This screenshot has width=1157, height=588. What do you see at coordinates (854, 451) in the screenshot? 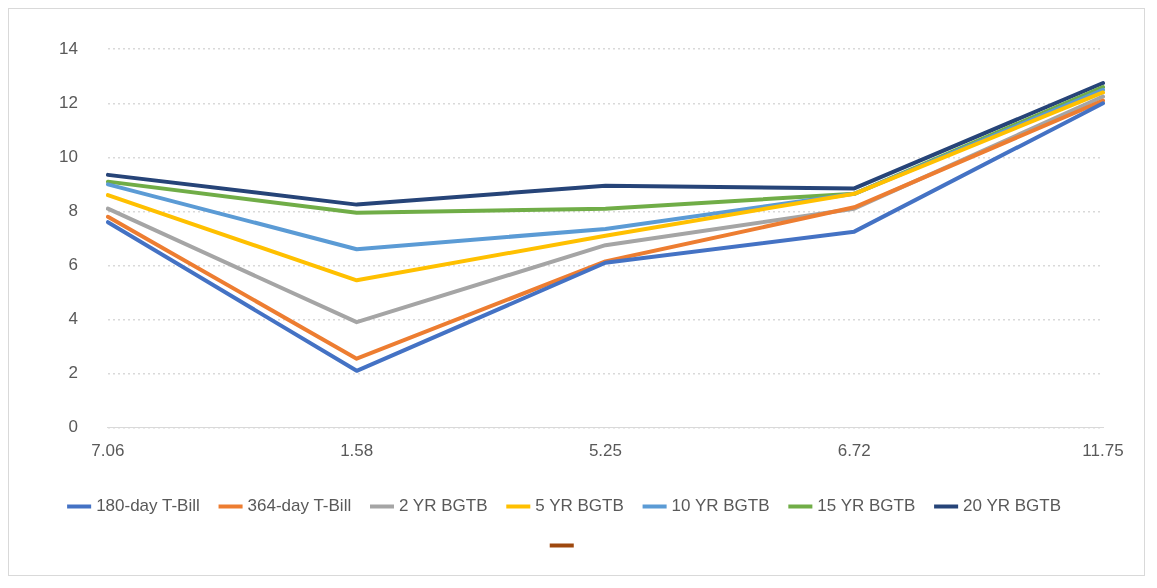
I see `x-tick-label: 6.72` at bounding box center [854, 451].